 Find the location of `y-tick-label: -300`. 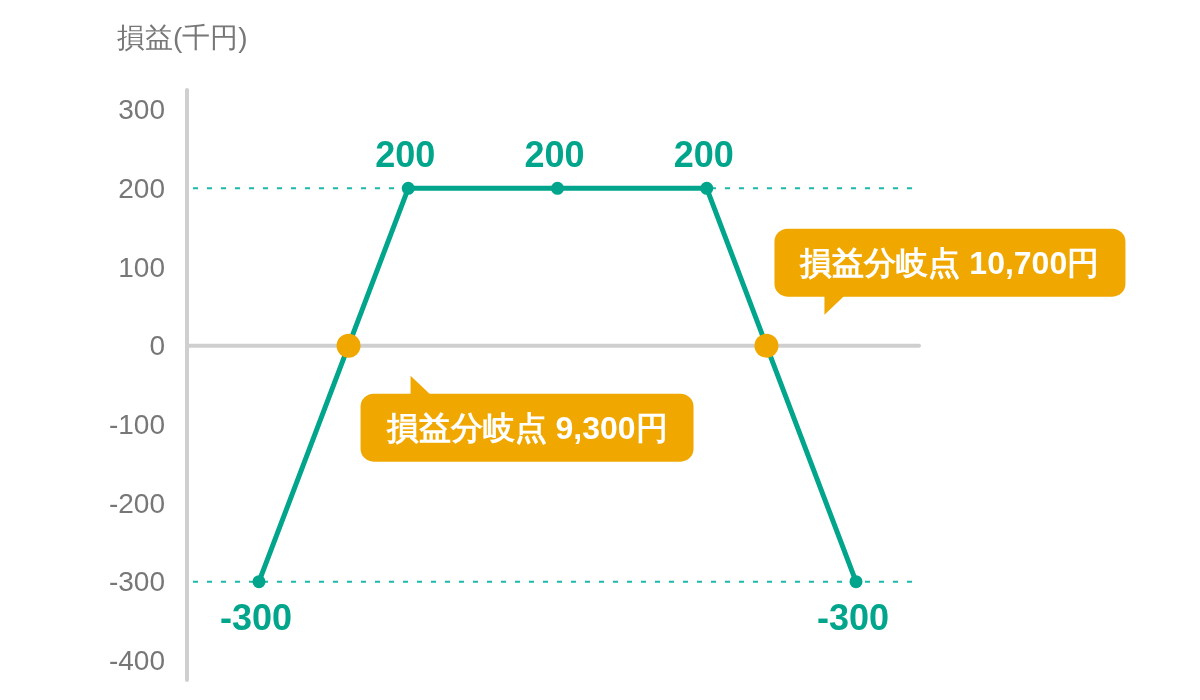

y-tick-label: -300 is located at coordinates (136, 582).